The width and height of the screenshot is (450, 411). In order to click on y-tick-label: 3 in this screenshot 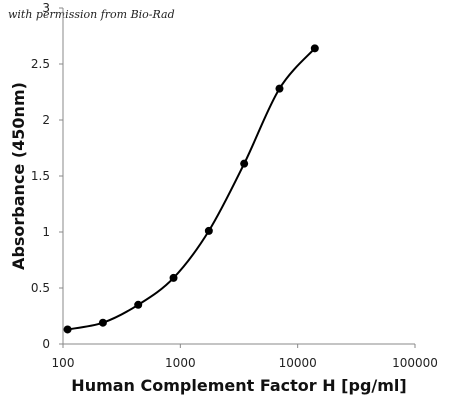, I will do `click(46, 8)`.